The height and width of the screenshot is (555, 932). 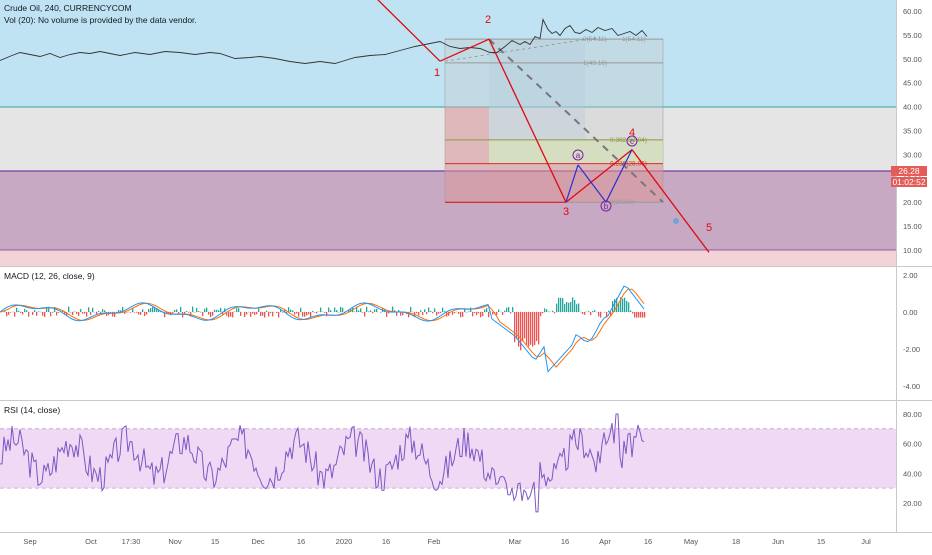 I want to click on x-tick-label: Sep, so click(x=29, y=541).